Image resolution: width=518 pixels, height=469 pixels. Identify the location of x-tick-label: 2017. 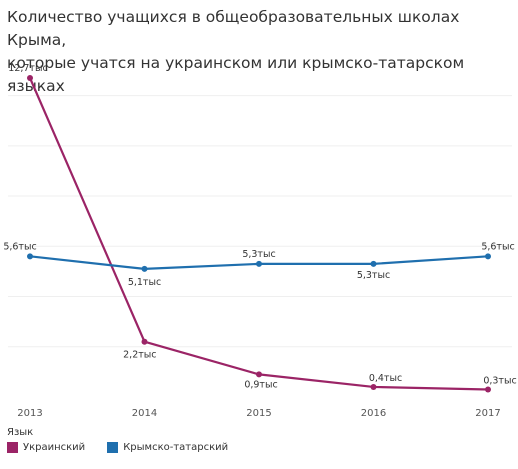
(487, 413).